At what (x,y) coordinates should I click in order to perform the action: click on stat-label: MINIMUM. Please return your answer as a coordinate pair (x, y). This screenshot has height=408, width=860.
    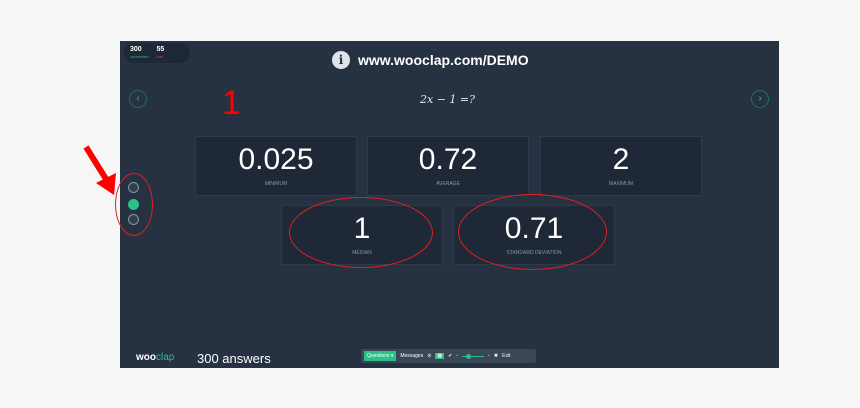
    Looking at the image, I should click on (276, 184).